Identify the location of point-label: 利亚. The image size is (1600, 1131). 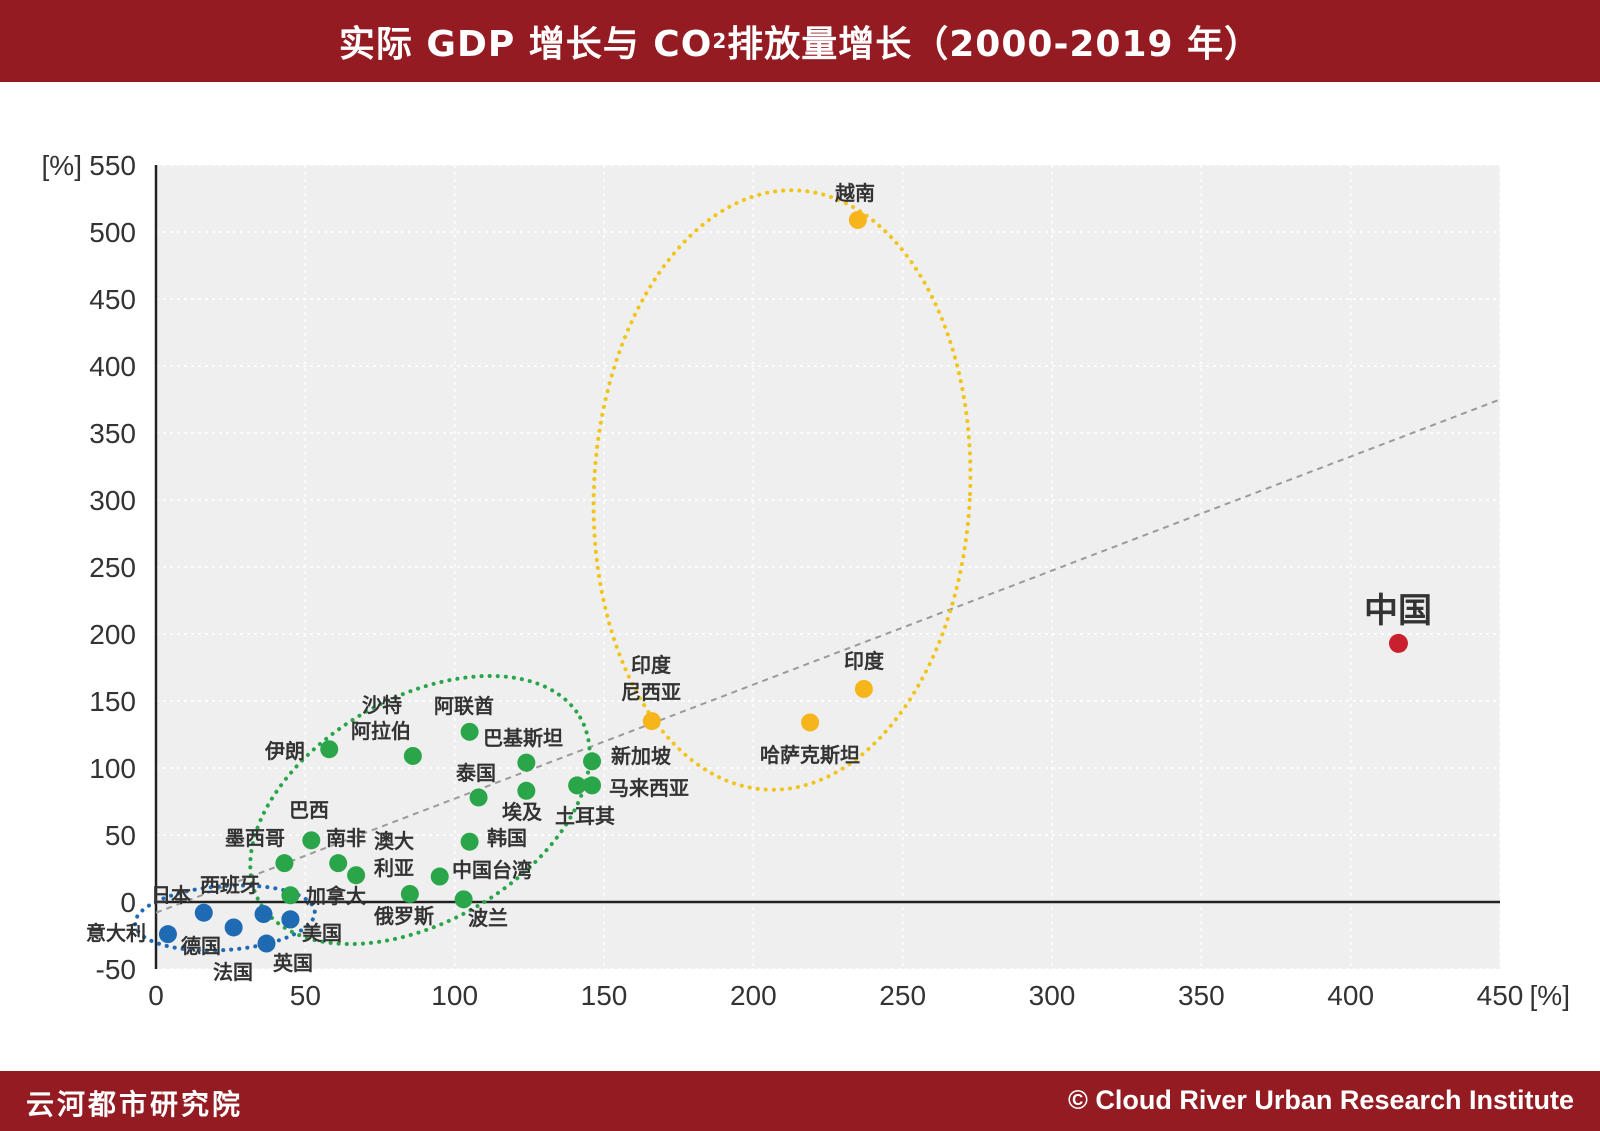
(394, 868).